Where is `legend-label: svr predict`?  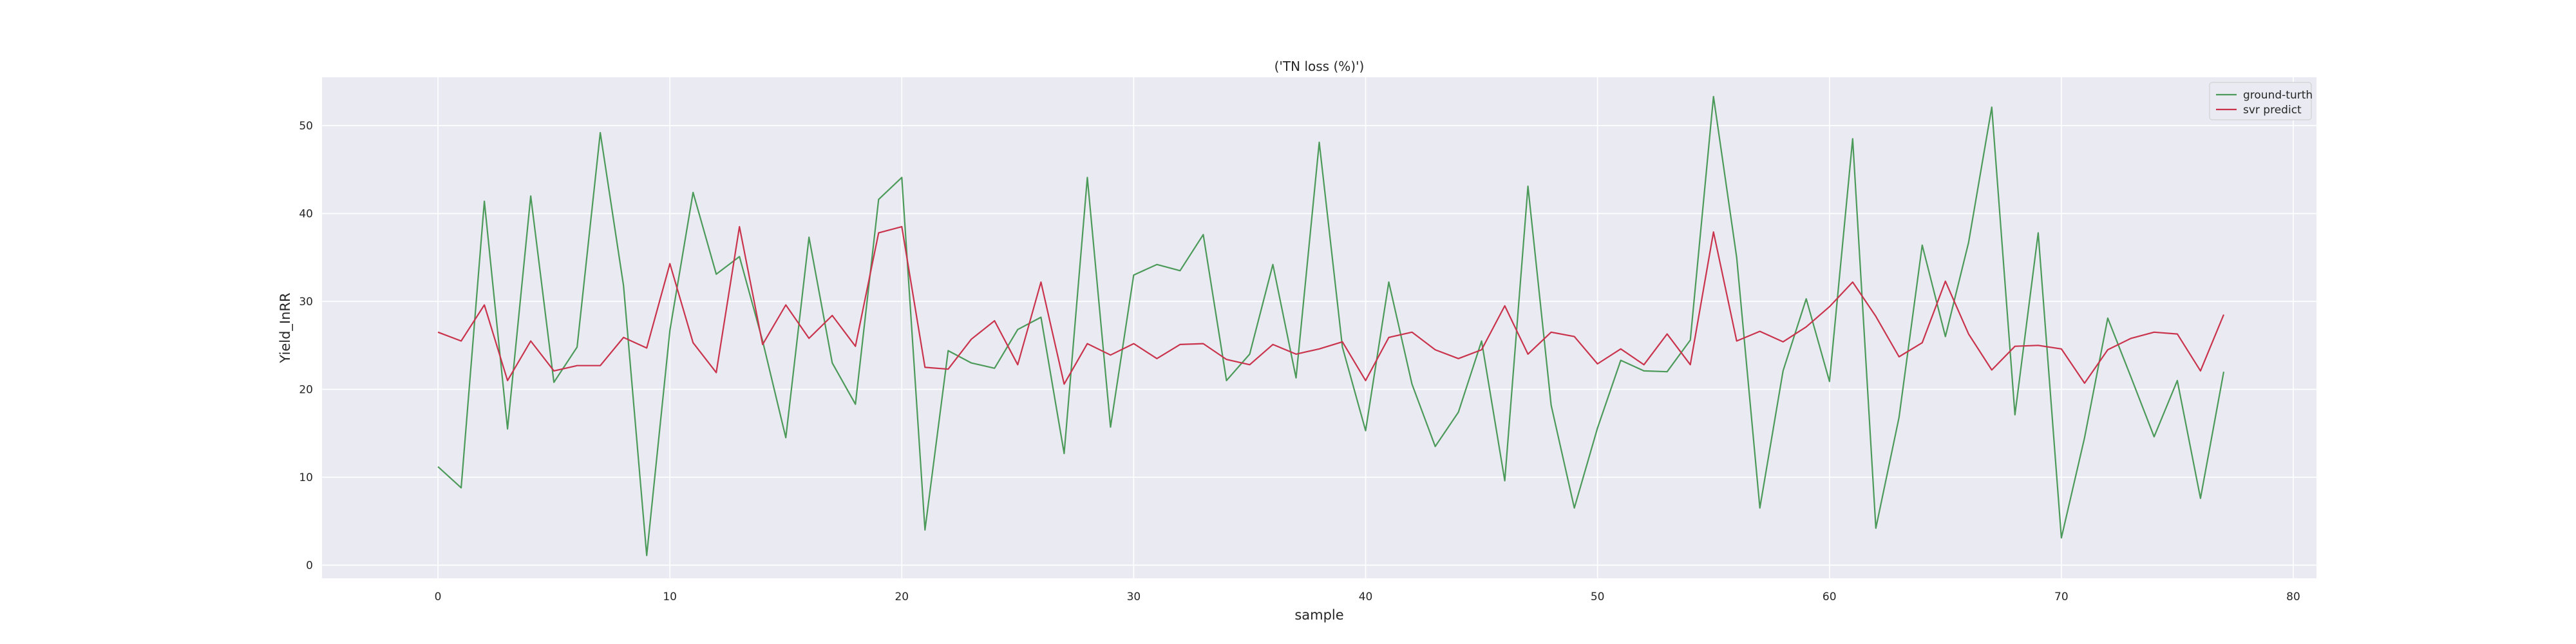
legend-label: svr predict is located at coordinates (2272, 111).